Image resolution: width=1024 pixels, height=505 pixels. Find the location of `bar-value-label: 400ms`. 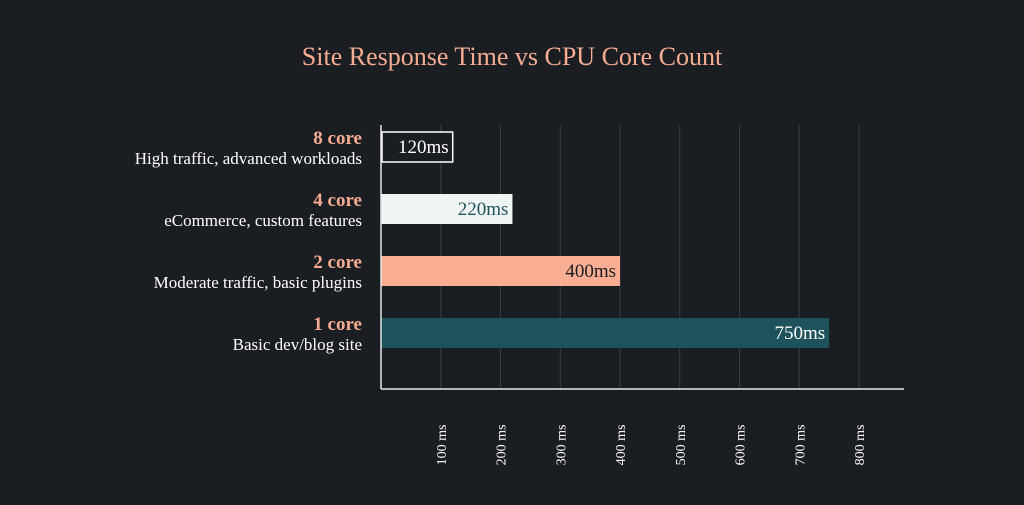

bar-value-label: 400ms is located at coordinates (590, 271).